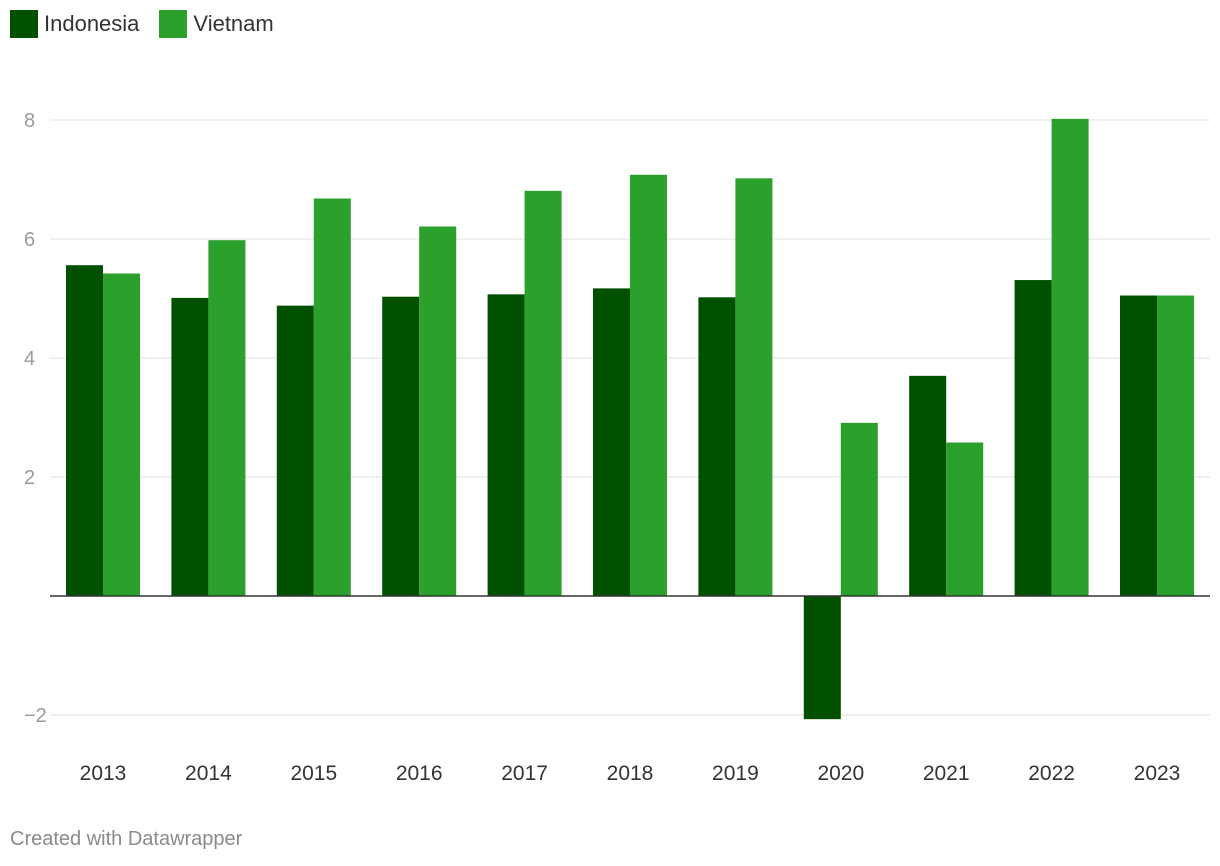  I want to click on legend: Indonesia Vietnam, so click(142, 24).